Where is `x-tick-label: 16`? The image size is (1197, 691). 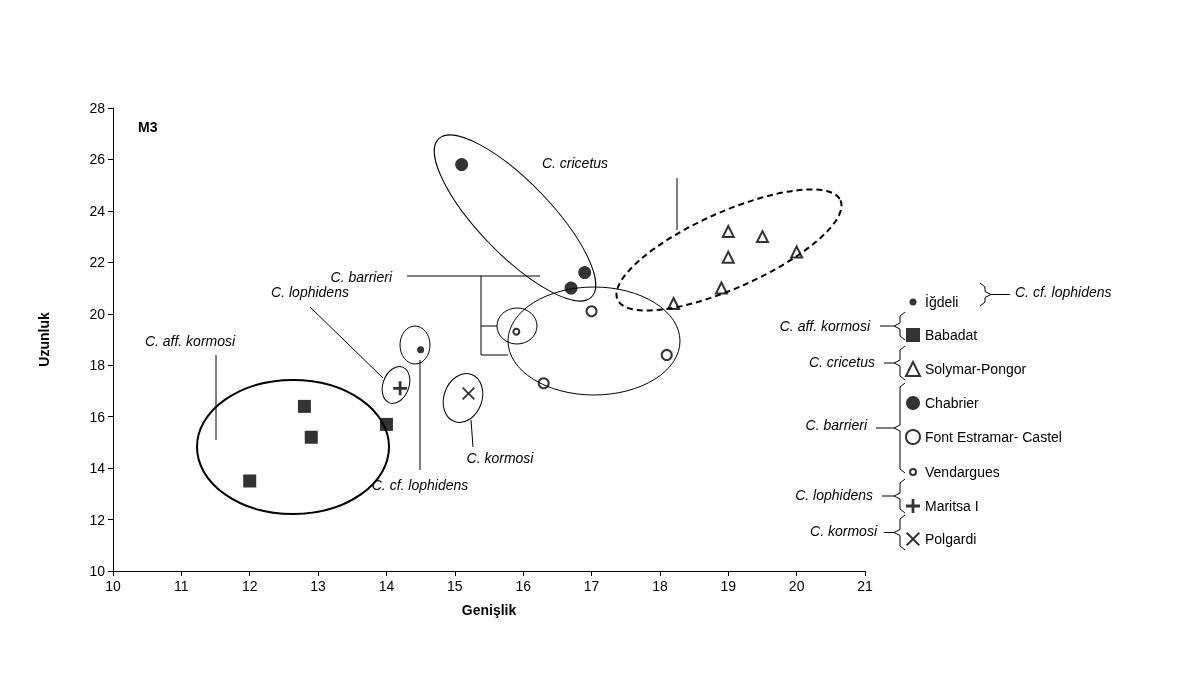 x-tick-label: 16 is located at coordinates (523, 586).